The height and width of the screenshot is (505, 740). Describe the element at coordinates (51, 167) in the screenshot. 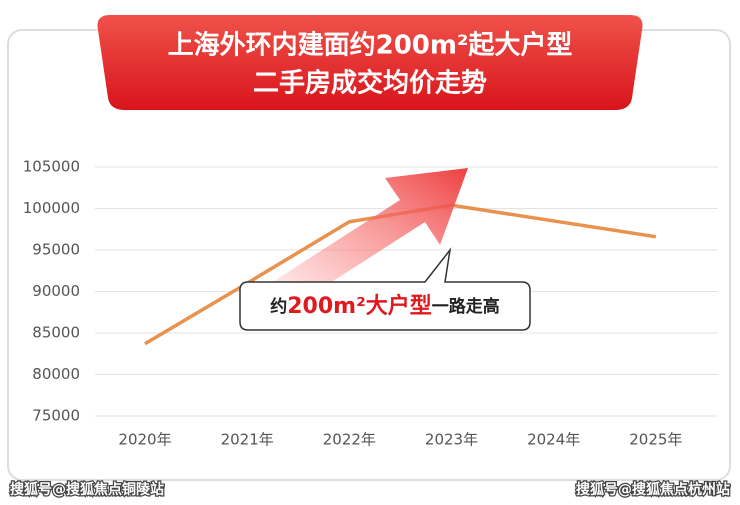

I see `y-tick-label: 105000` at that location.